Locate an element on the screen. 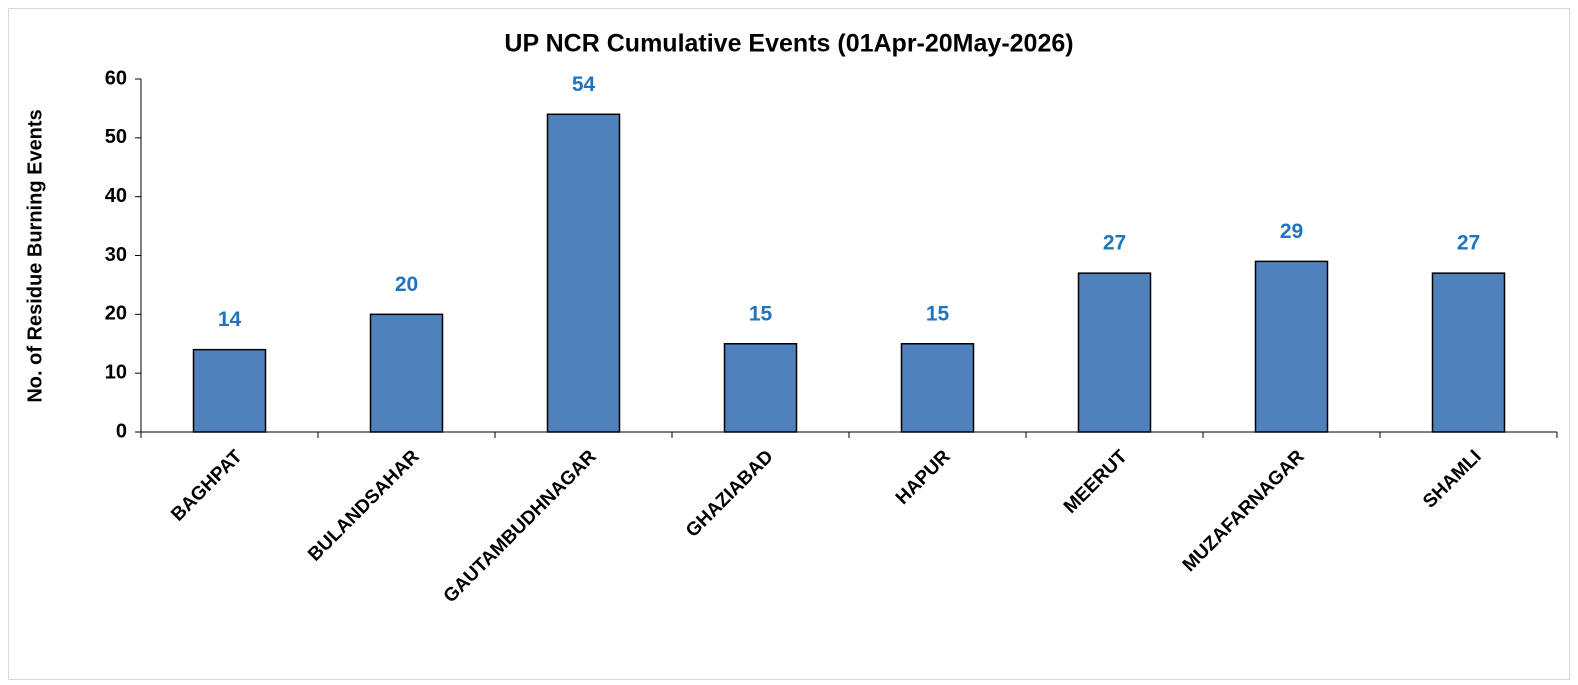  y-tick-label: 50 is located at coordinates (116, 137).